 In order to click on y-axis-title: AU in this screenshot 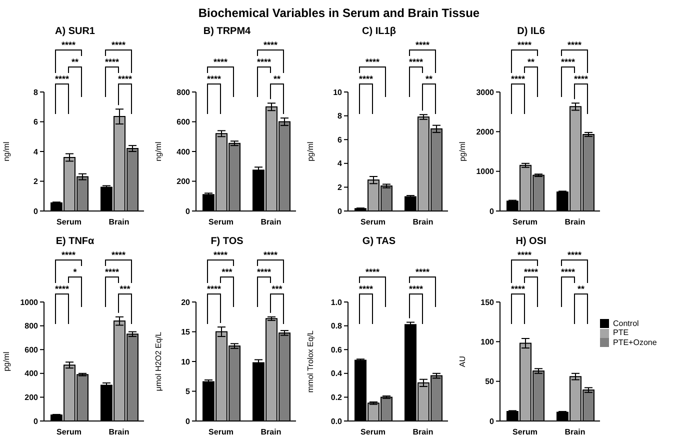, I will do `click(462, 362)`.